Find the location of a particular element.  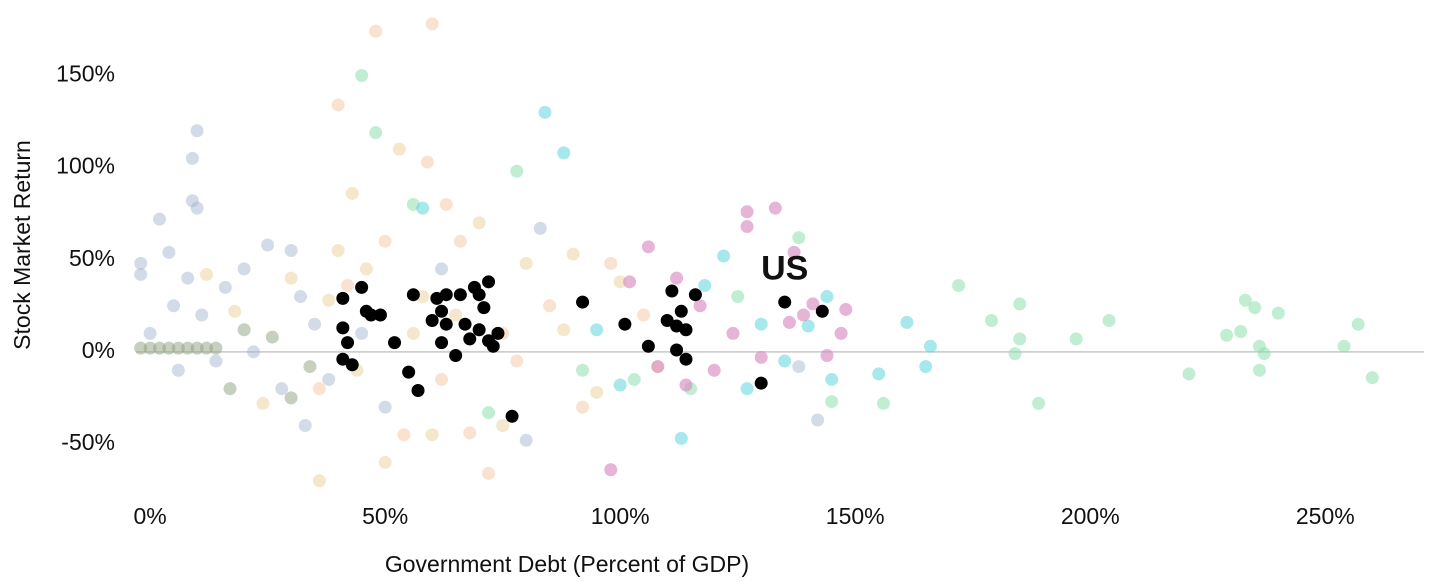

y-axis-title: Stock Market Return is located at coordinates (22, 245).